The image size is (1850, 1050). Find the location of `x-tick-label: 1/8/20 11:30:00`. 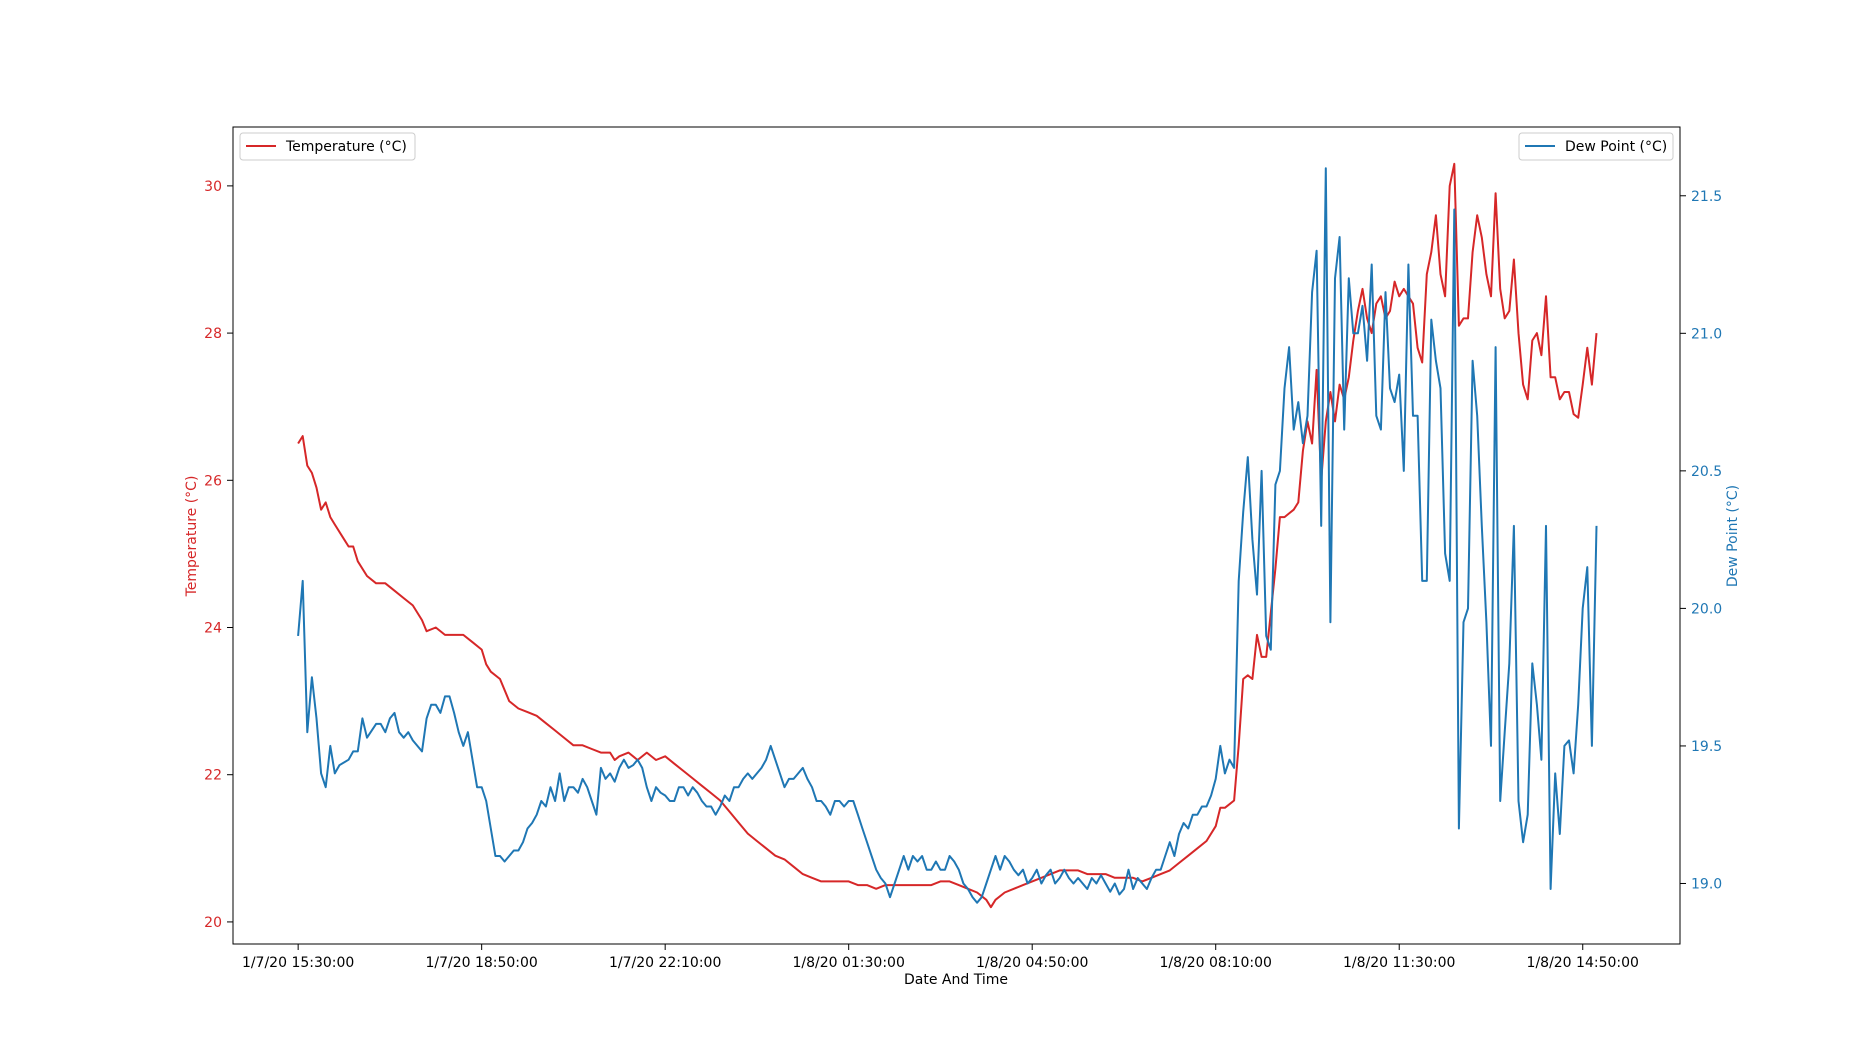

x-tick-label: 1/8/20 11:30:00 is located at coordinates (1399, 963).